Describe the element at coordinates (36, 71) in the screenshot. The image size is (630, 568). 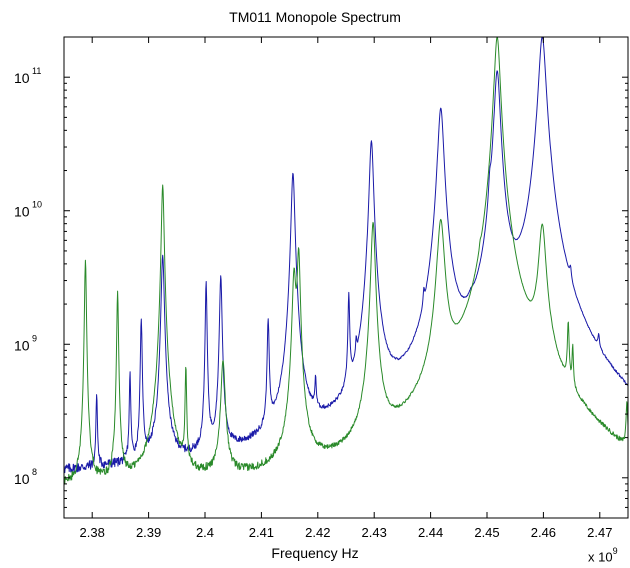
I see `y-tick-label-exponent: 11` at that location.